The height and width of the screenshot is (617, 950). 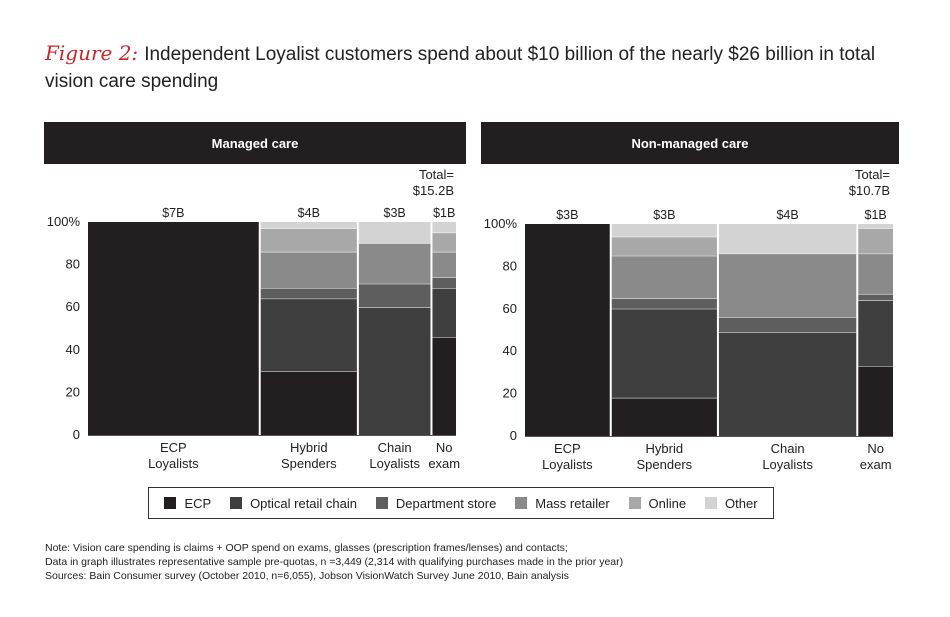 I want to click on legend-item-ecp: ECP, so click(x=187, y=503).